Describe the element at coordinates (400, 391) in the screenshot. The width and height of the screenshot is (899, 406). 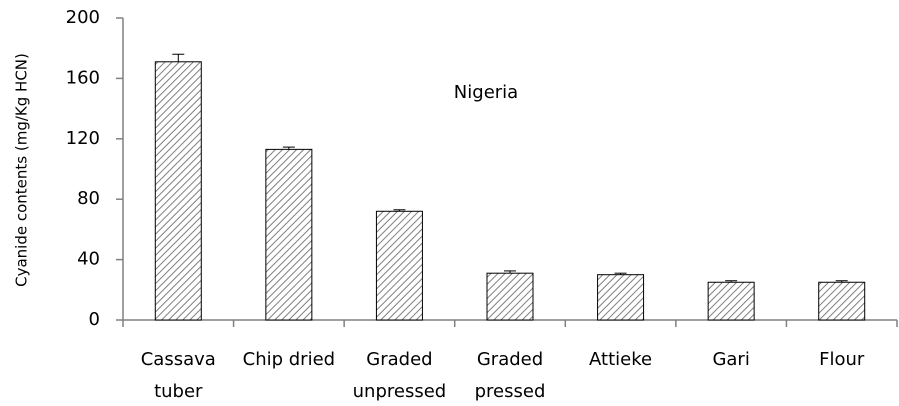
I see `x-tick-label: unpressed` at that location.